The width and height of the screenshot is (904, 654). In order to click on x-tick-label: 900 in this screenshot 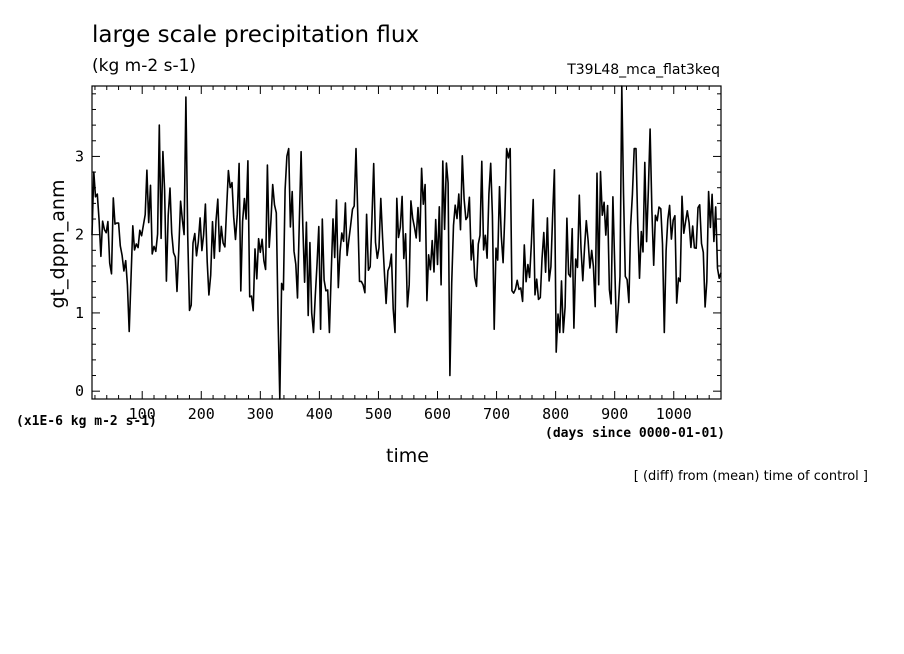, I will do `click(614, 414)`.